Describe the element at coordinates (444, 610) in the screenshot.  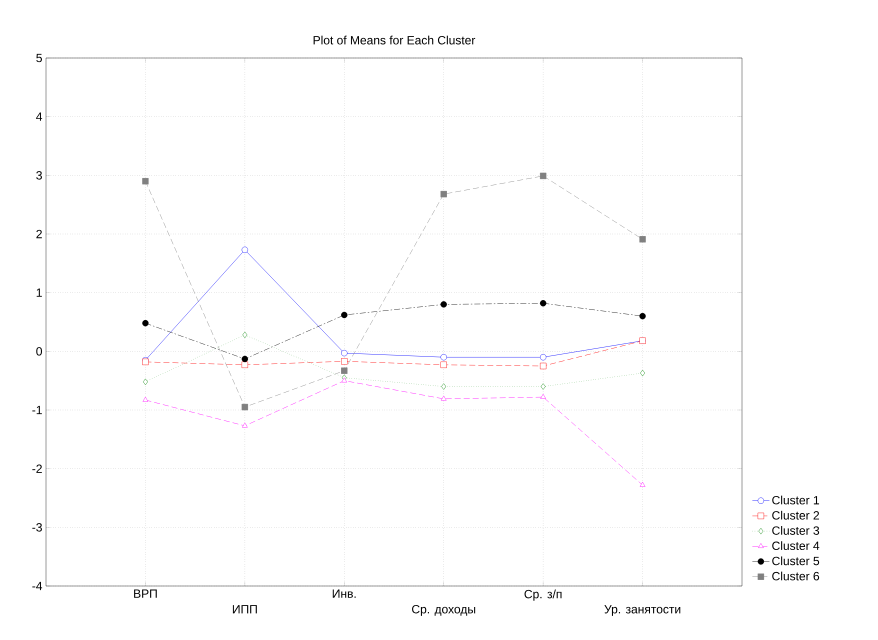
I see `x-tick-label: Ср. доходы` at that location.